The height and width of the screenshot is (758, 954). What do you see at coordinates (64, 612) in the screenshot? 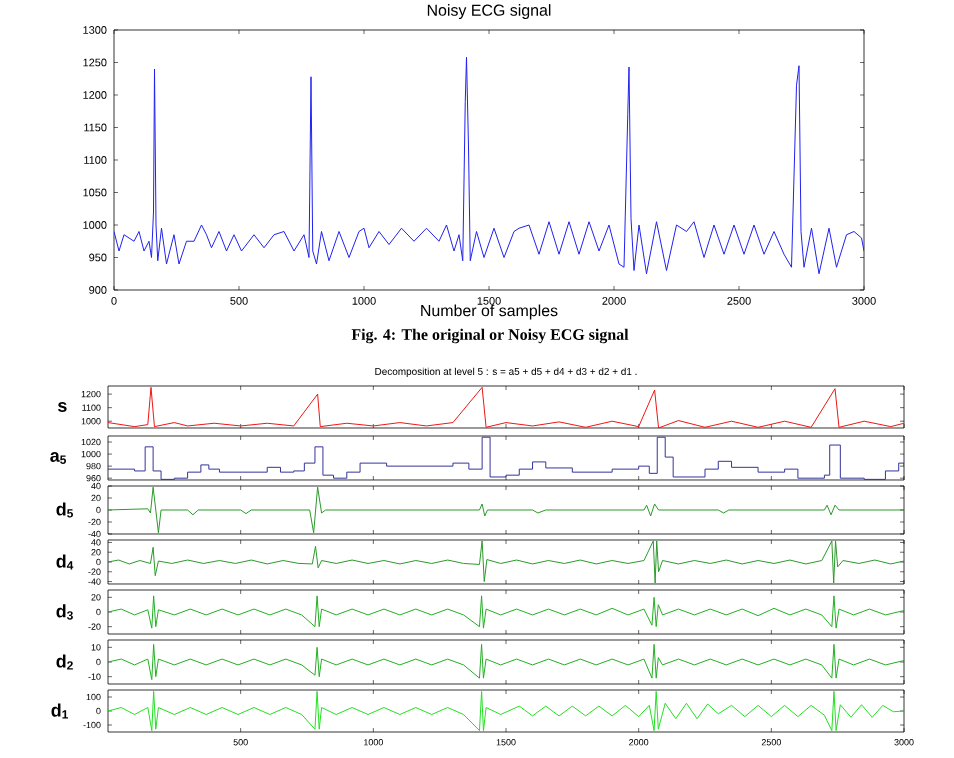
I see `y-axis-title: d$_{3}$` at bounding box center [64, 612].